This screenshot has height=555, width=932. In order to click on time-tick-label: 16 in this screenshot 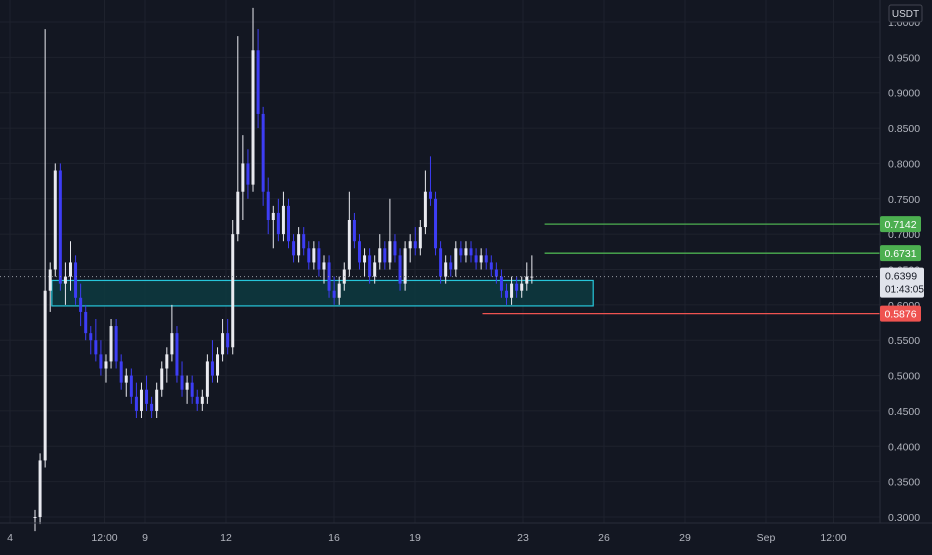, I will do `click(334, 538)`.